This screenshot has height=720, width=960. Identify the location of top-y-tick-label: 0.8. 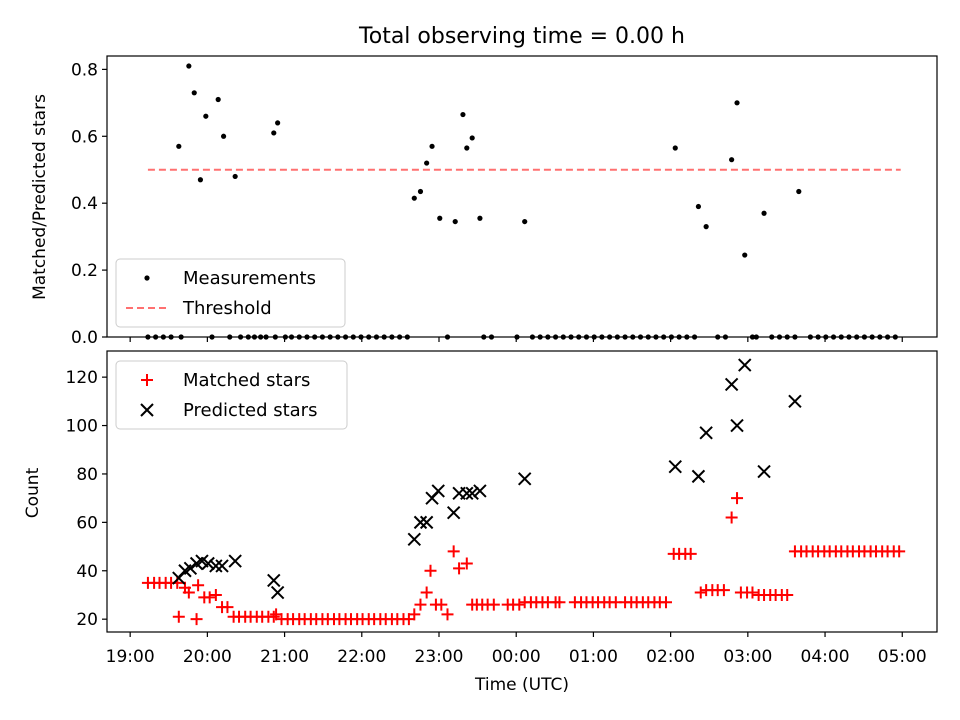
(84, 70).